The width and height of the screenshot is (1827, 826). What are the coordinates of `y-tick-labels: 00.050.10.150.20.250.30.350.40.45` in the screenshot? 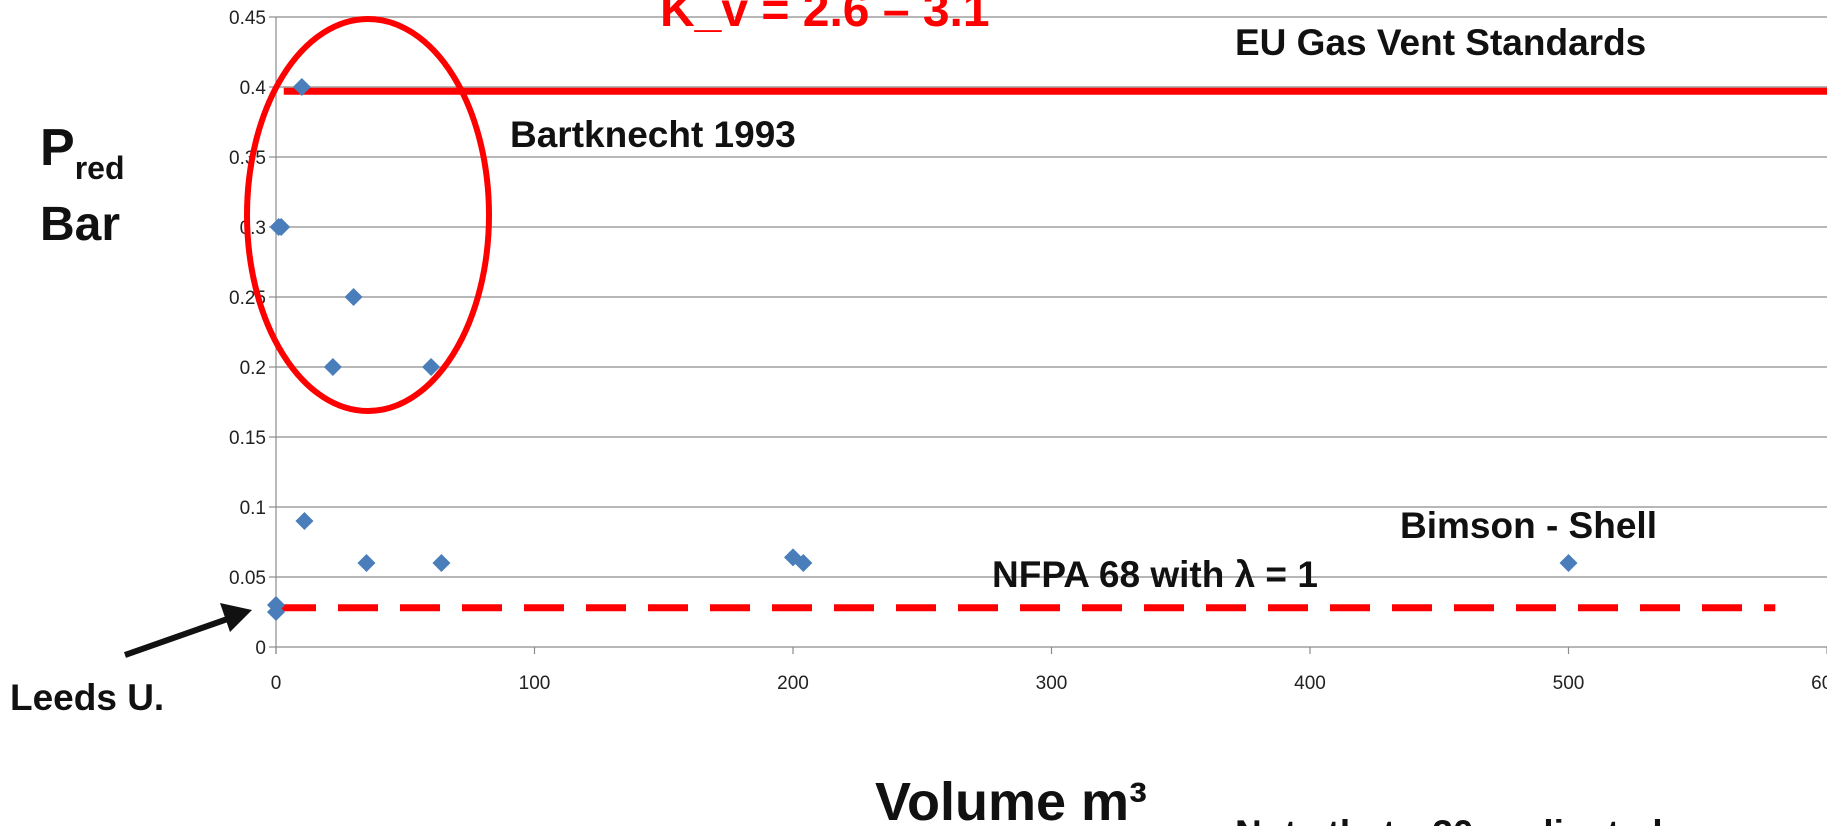 It's located at (247, 333).